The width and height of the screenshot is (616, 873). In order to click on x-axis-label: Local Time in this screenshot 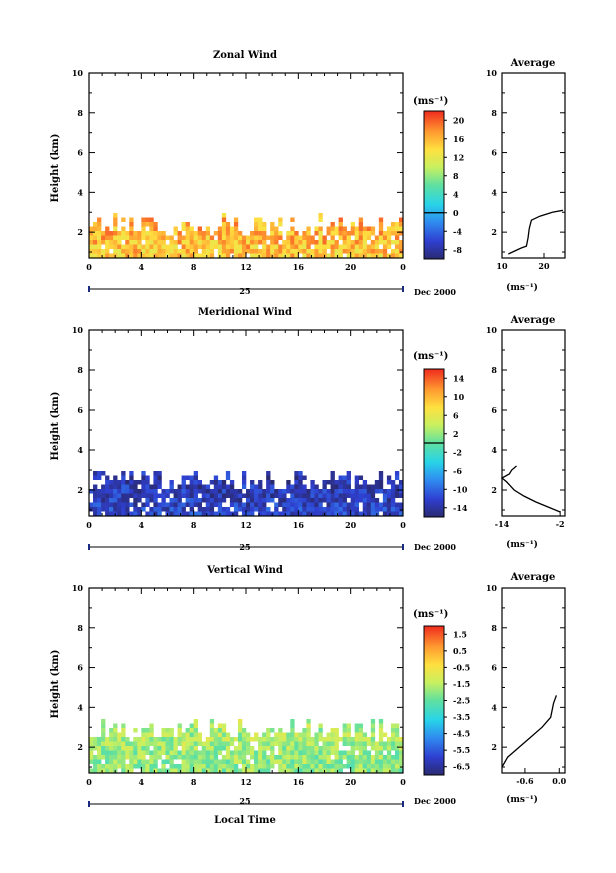, I will do `click(245, 820)`.